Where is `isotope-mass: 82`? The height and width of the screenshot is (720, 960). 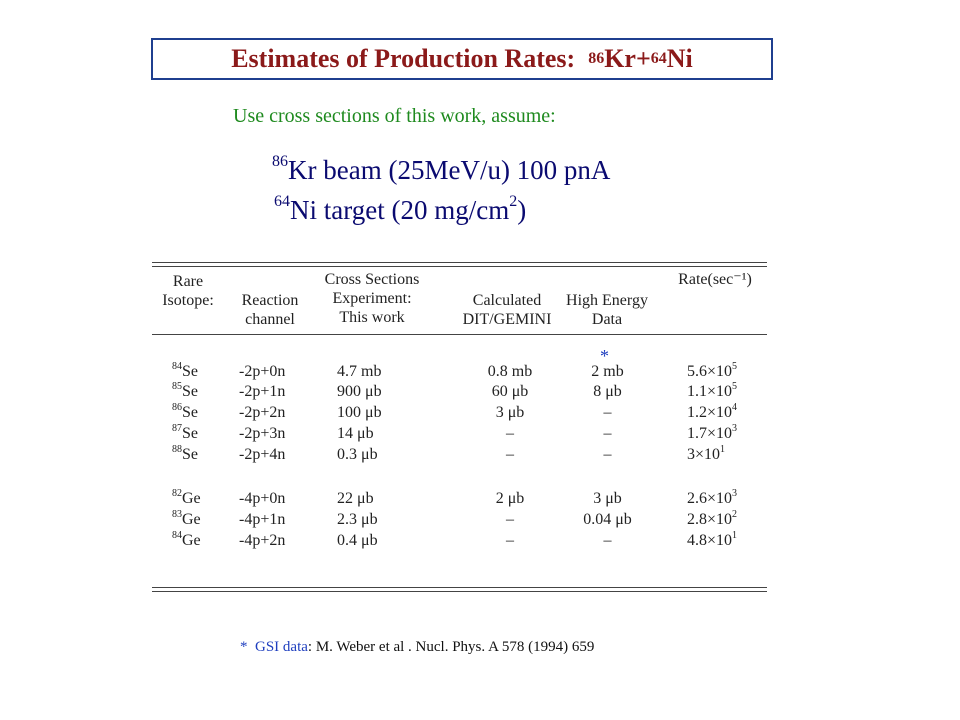 isotope-mass: 82 is located at coordinates (177, 493).